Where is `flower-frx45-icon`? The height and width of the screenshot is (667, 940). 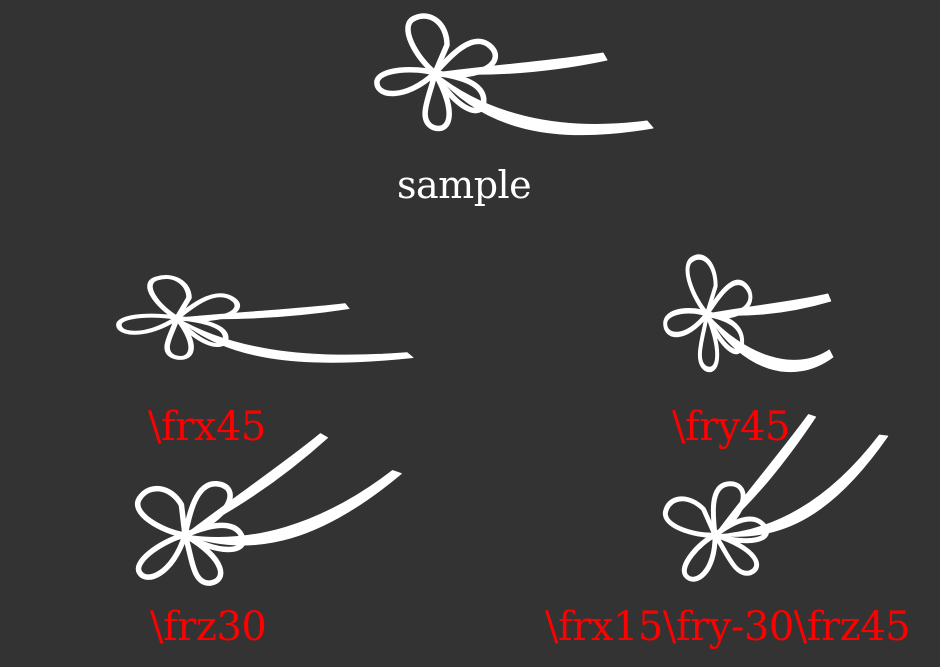
flower-frx45-icon is located at coordinates (265, 319).